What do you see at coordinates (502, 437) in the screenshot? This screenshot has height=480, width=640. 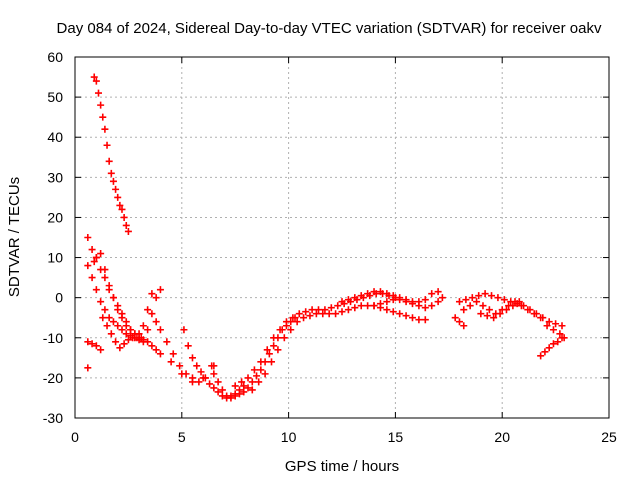 I see `x-tick-label: 20` at bounding box center [502, 437].